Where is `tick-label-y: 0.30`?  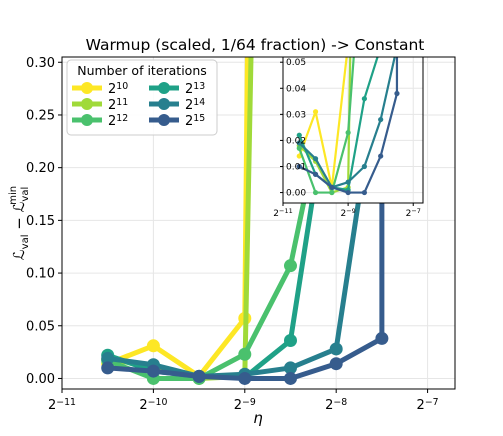 tick-label-y: 0.30 is located at coordinates (40, 63).